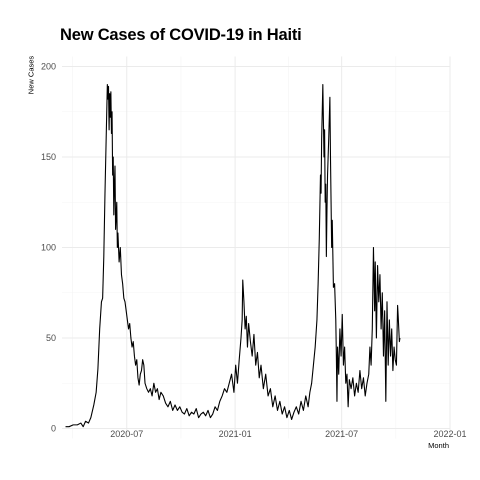  What do you see at coordinates (341, 434) in the screenshot?
I see `x-tick-label: 2021-07` at bounding box center [341, 434].